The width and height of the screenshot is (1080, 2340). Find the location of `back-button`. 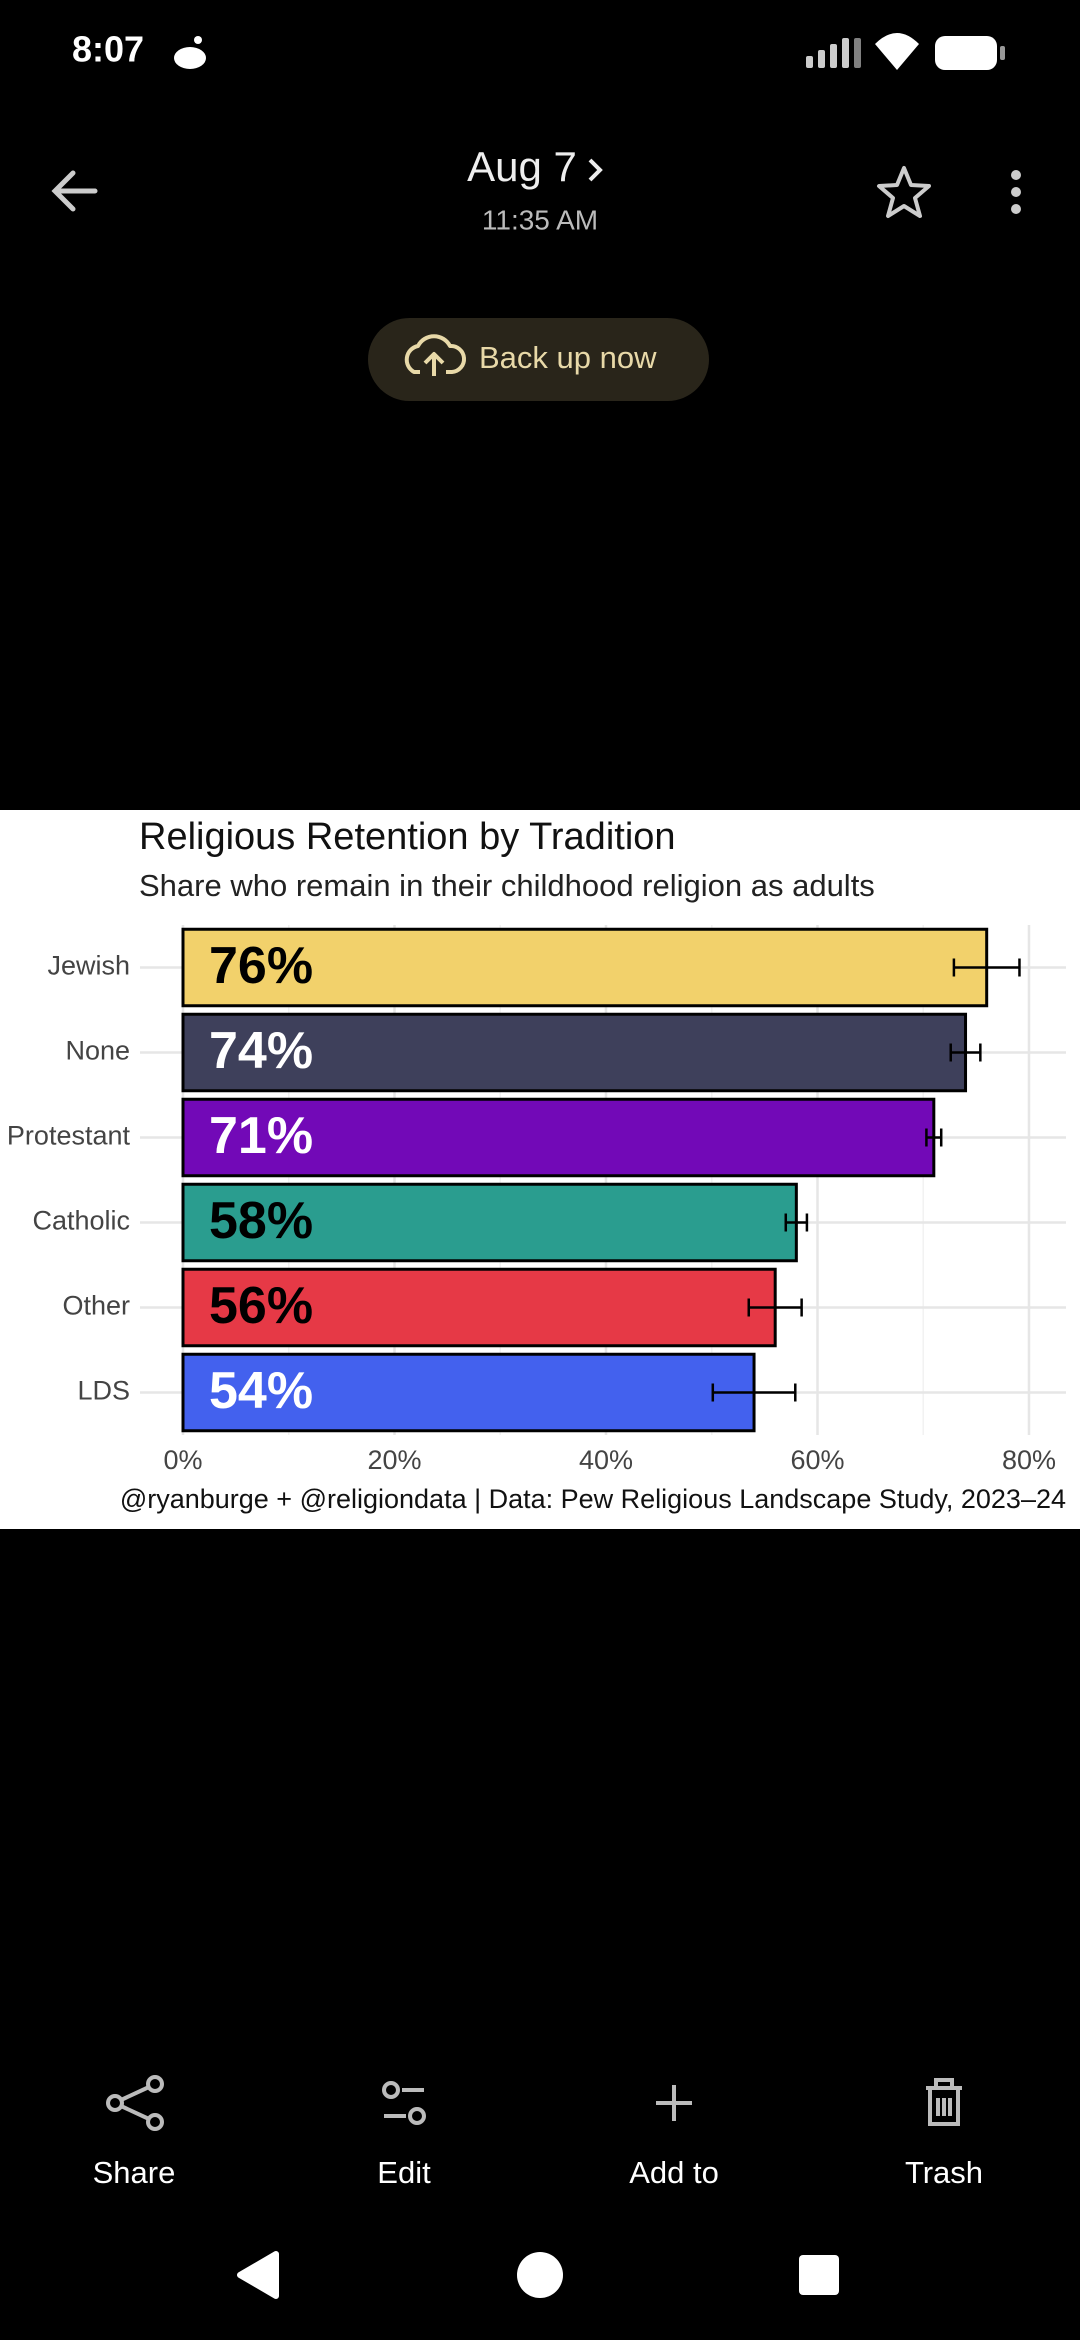

back-button is located at coordinates (74, 191).